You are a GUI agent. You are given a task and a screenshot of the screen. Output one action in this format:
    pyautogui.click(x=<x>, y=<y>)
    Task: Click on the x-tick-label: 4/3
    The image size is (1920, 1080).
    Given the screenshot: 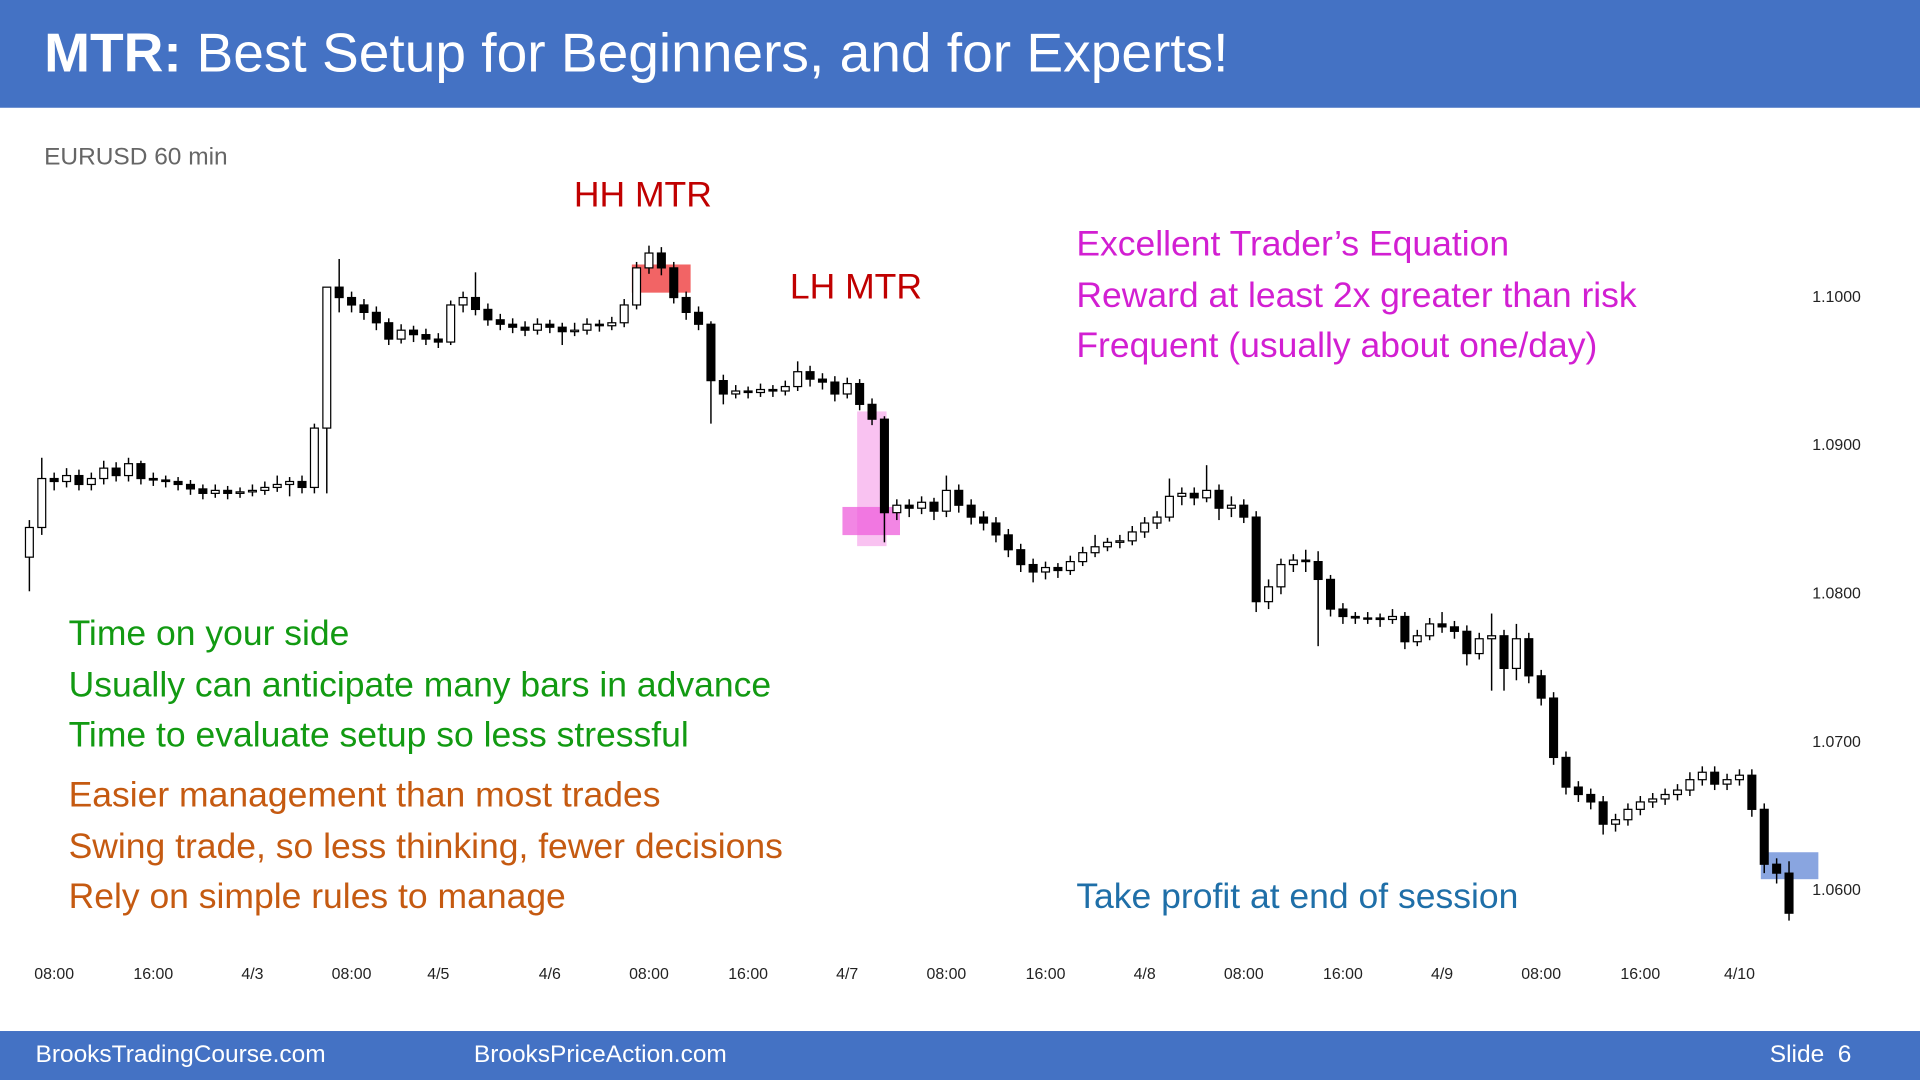 What is the action you would take?
    pyautogui.click(x=252, y=974)
    